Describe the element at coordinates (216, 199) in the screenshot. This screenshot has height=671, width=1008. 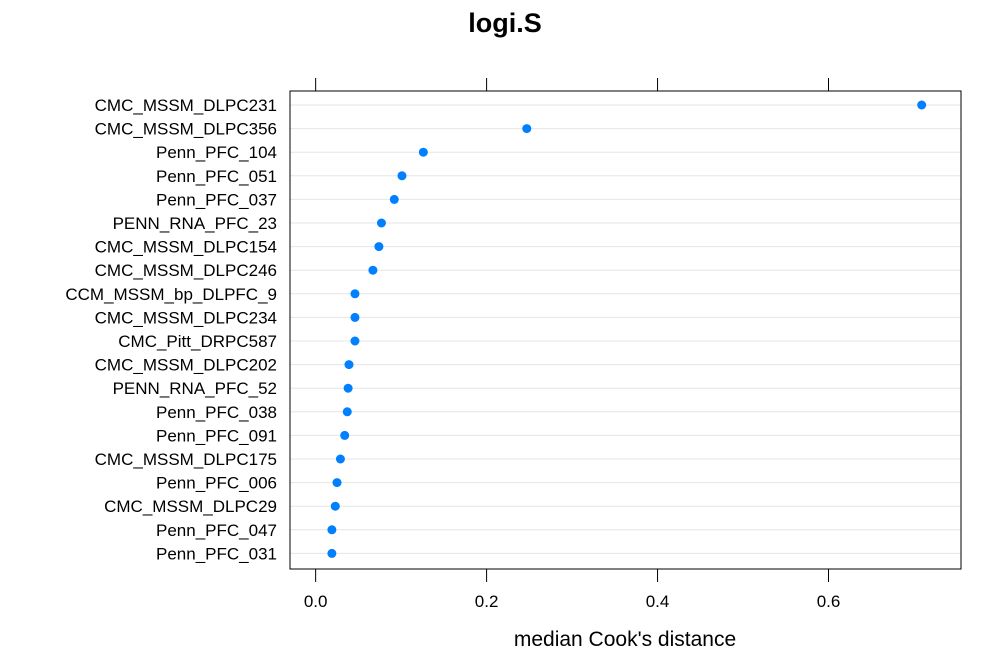
I see `category-label: Penn_PFC_037` at that location.